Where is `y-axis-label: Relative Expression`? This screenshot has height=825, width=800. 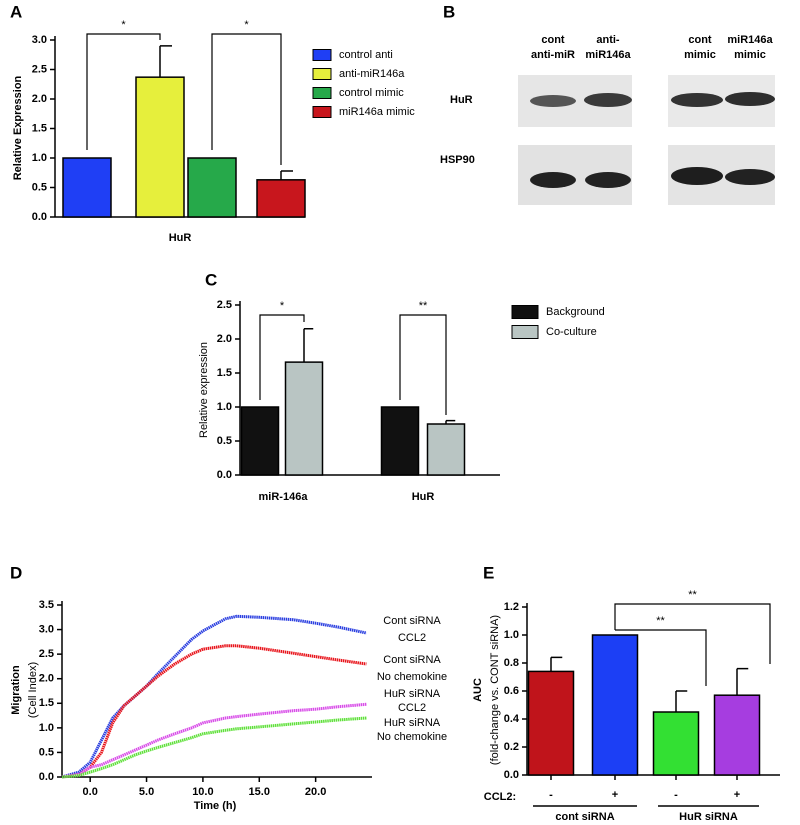
y-axis-label: Relative Expression is located at coordinates (18, 127).